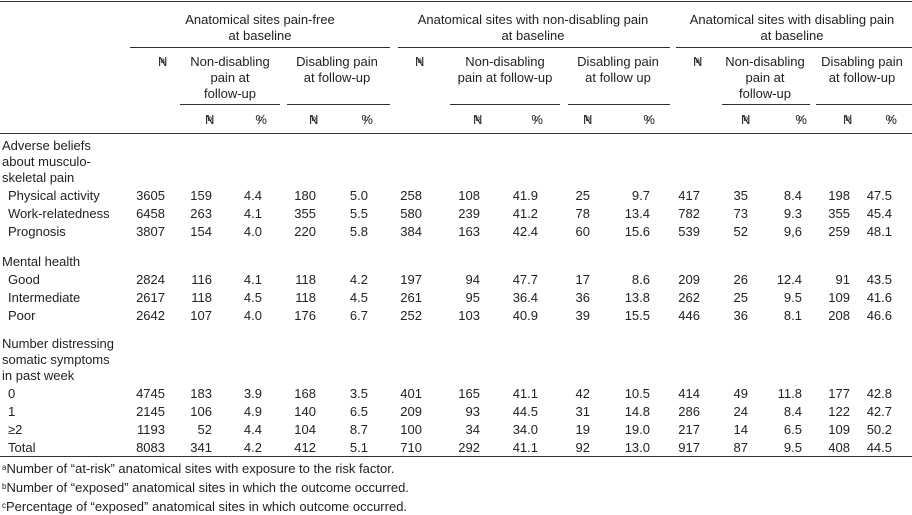  I want to click on cell: 12.4, so click(789, 279).